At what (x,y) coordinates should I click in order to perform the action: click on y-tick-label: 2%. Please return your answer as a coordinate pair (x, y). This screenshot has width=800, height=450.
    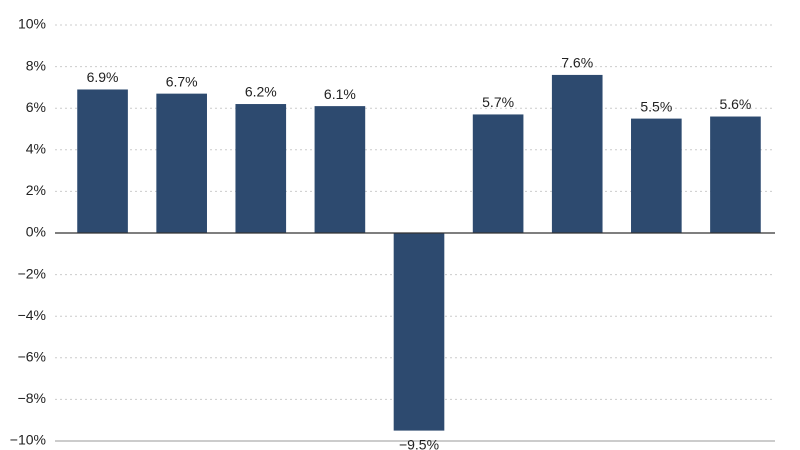
    Looking at the image, I should click on (36, 190).